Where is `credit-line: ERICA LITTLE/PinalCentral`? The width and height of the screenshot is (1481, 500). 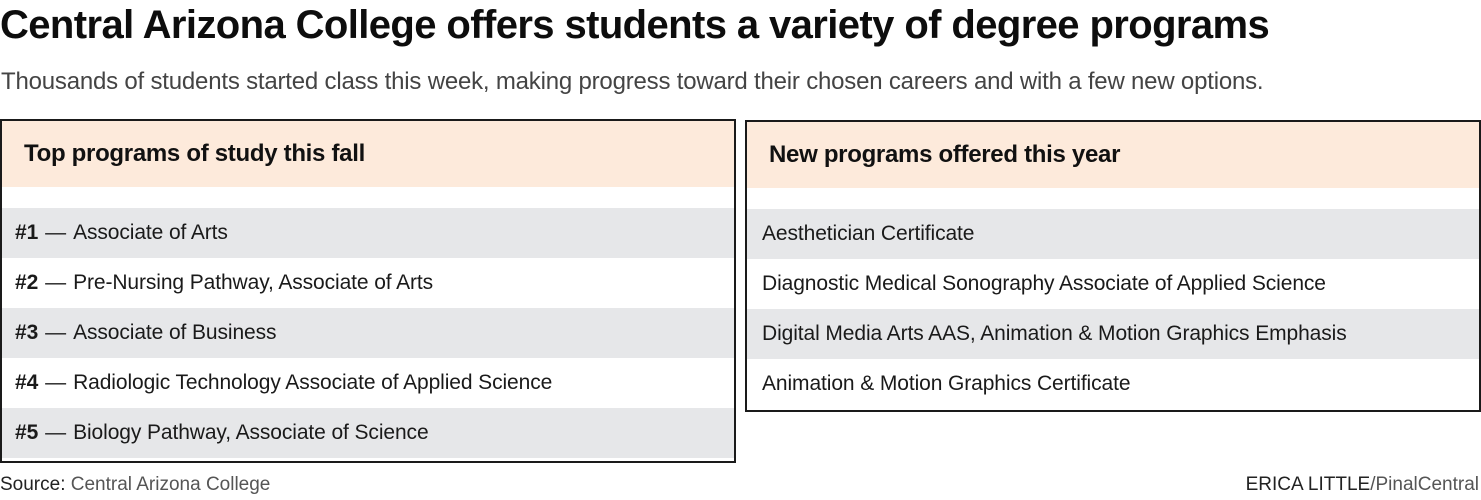 credit-line: ERICA LITTLE/PinalCentral is located at coordinates (1362, 485).